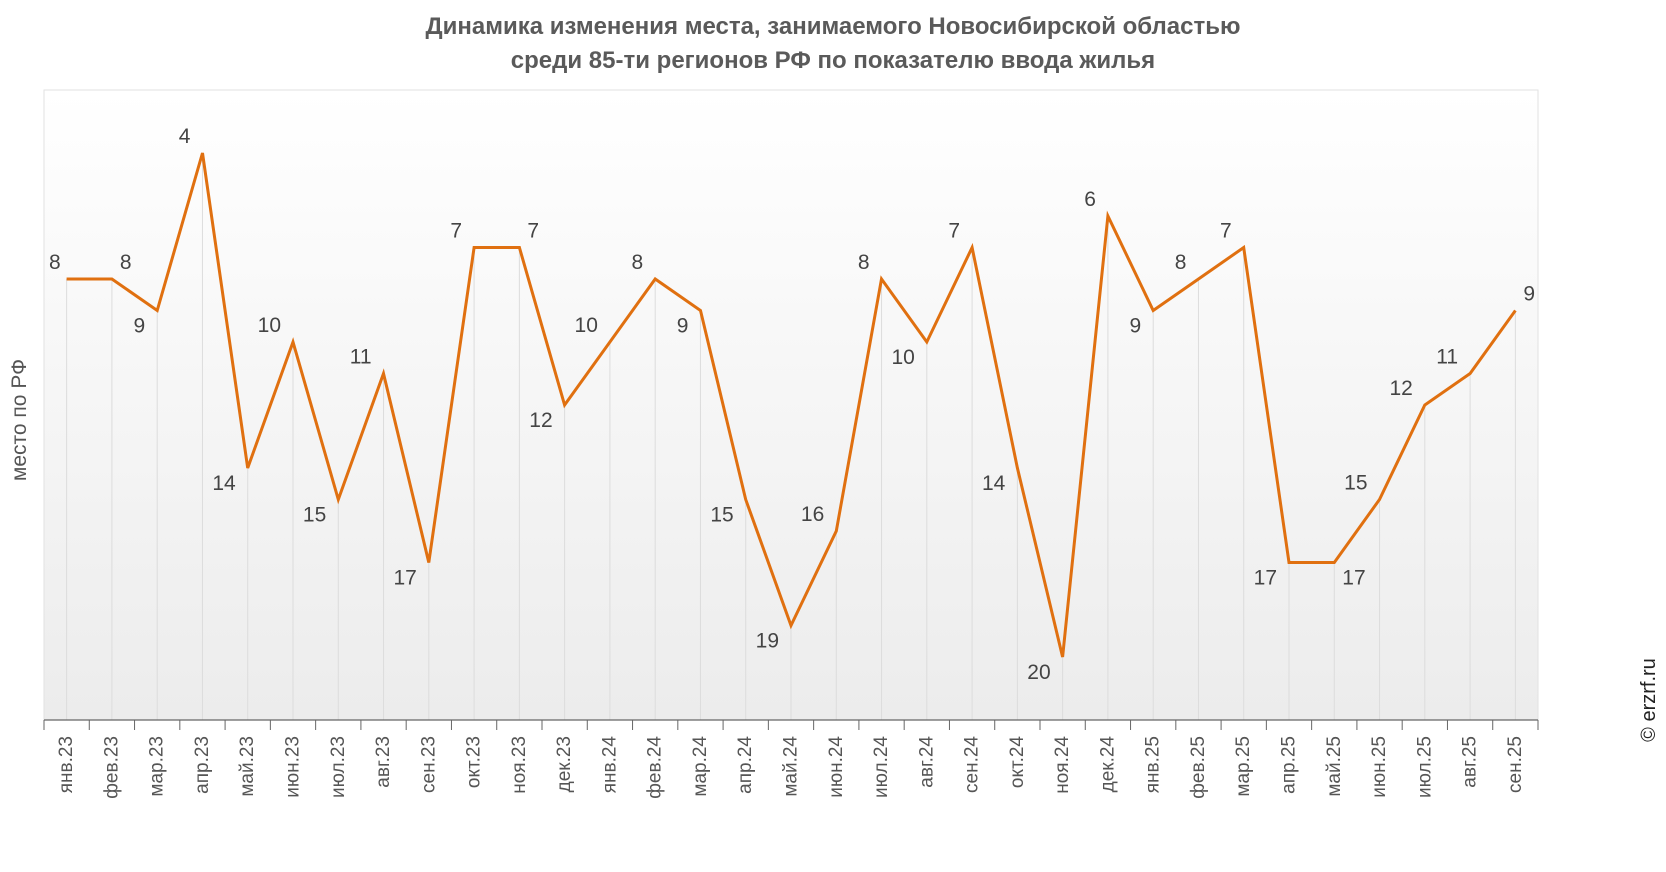 The height and width of the screenshot is (872, 1666). What do you see at coordinates (1334, 766) in the screenshot?
I see `x-tick-label: май.25` at bounding box center [1334, 766].